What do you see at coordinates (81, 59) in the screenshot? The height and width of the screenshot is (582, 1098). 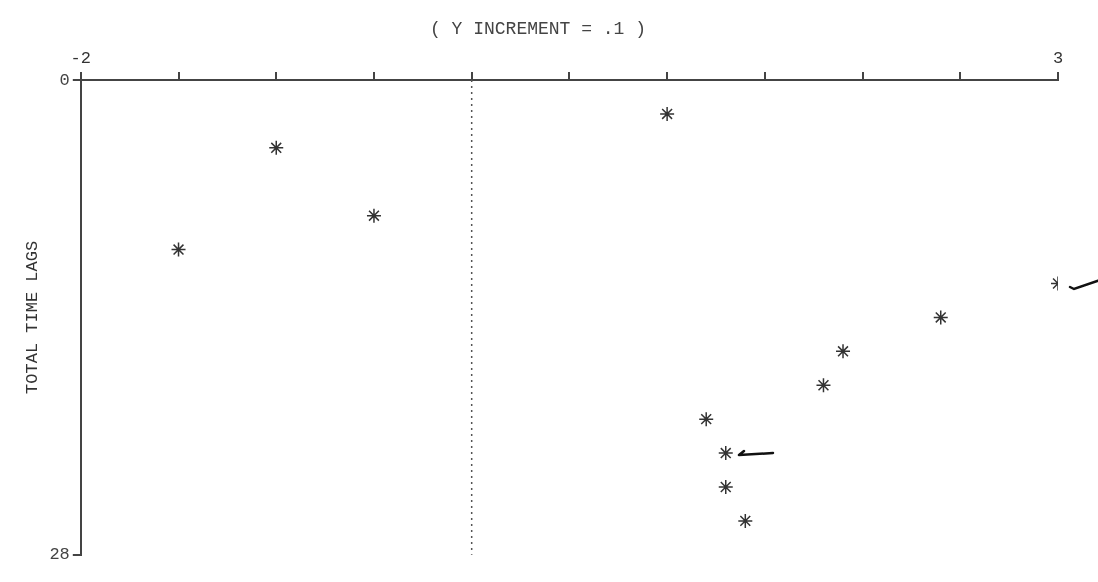 I see `x-tick-label: -2` at bounding box center [81, 59].